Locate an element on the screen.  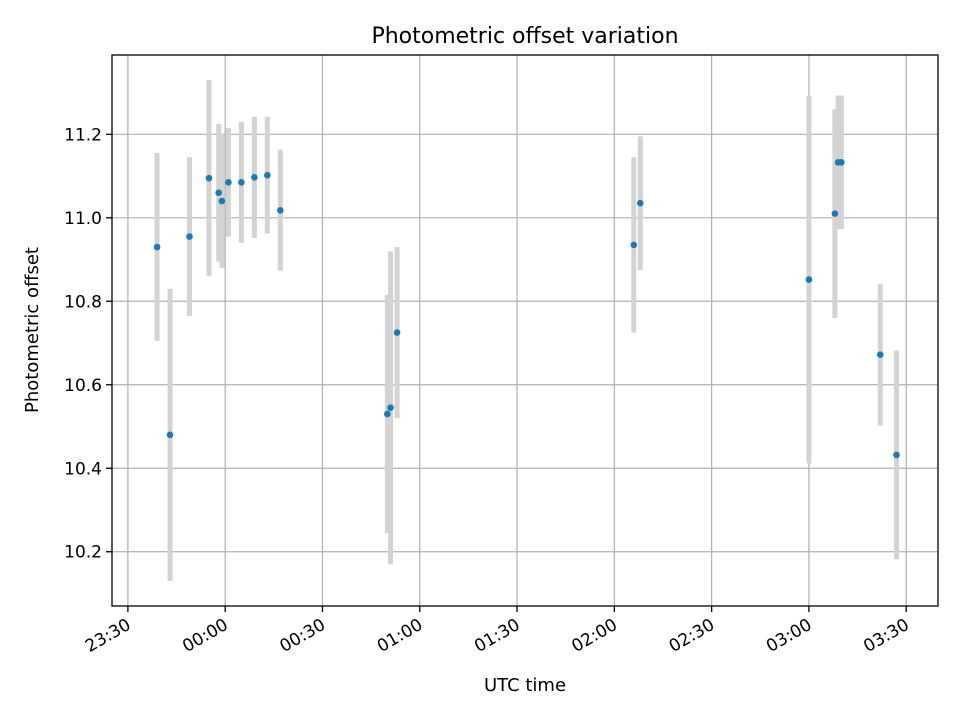
x-tick-label: 02:00 is located at coordinates (594, 636).